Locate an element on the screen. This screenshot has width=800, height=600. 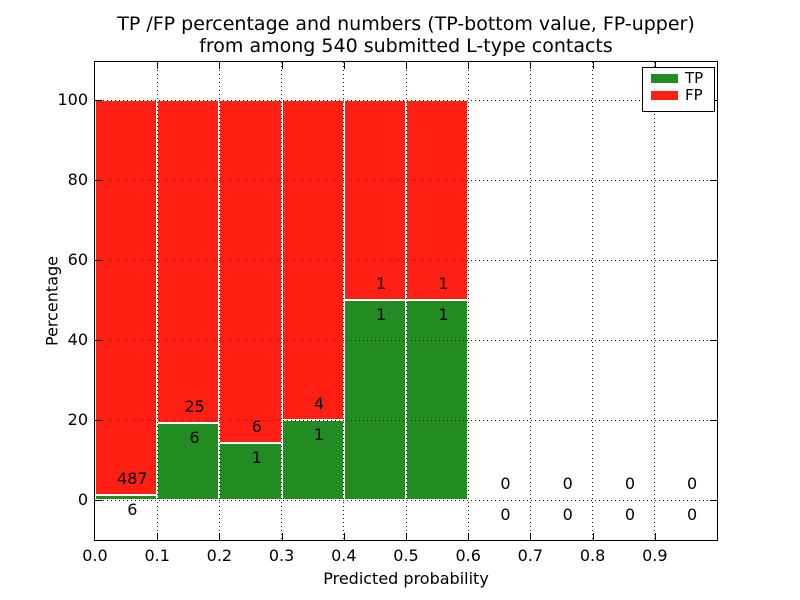
x-tick-label: 0.6 is located at coordinates (468, 555).